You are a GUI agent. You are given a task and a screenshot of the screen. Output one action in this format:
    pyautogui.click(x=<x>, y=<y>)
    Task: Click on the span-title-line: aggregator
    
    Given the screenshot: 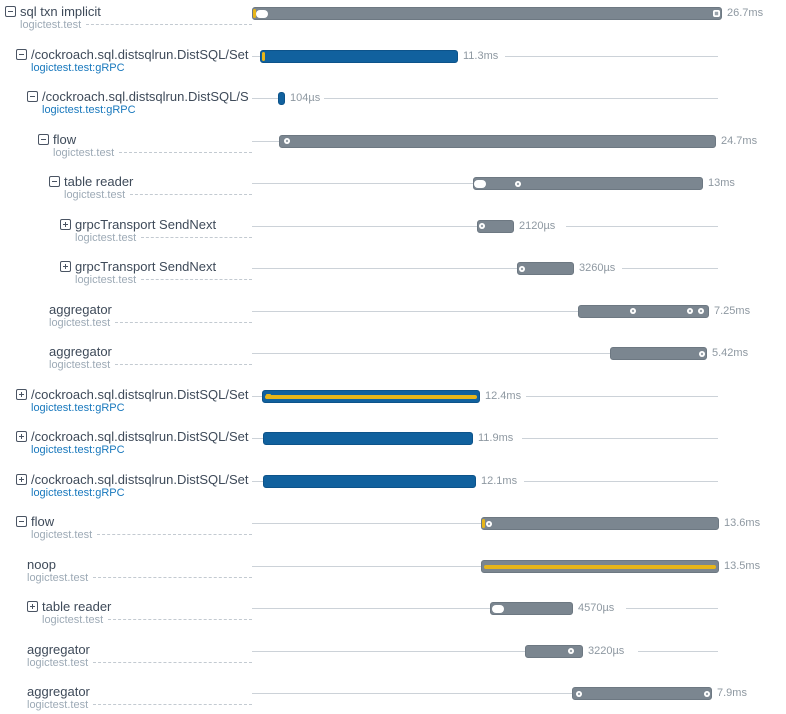 What is the action you would take?
    pyautogui.click(x=126, y=352)
    